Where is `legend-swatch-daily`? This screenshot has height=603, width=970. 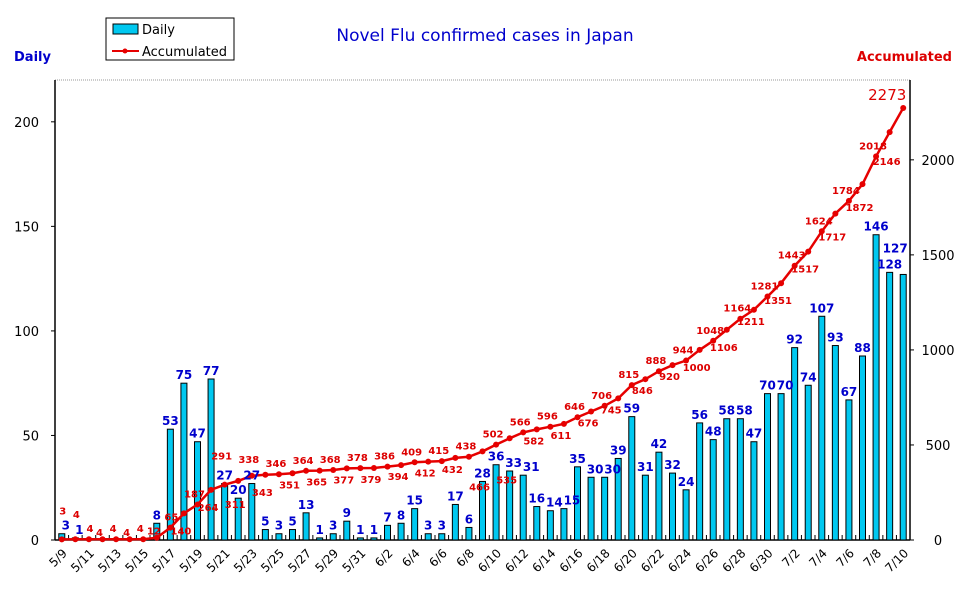
legend-swatch-daily is located at coordinates (125, 29).